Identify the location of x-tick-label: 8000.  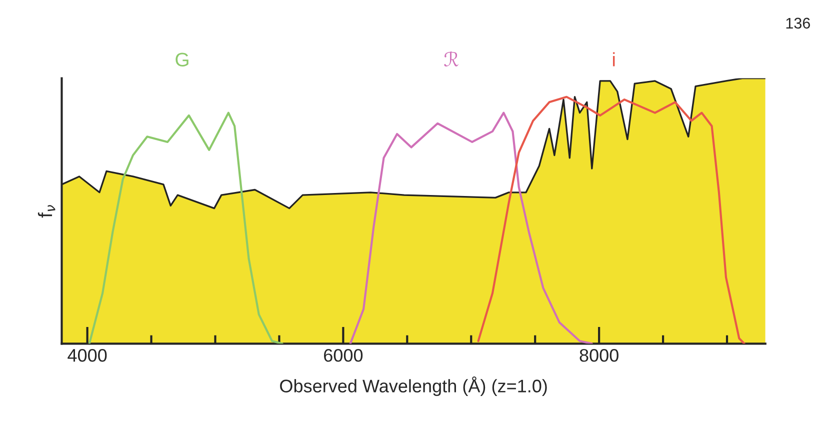
(599, 355).